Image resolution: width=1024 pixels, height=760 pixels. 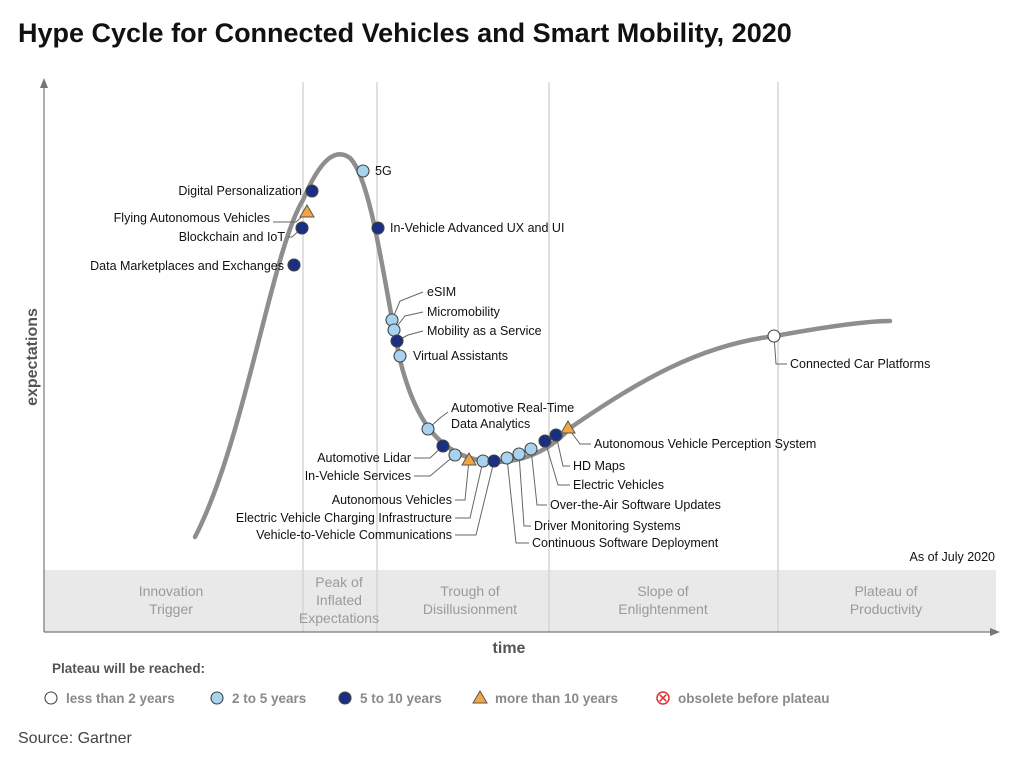 What do you see at coordinates (51, 698) in the screenshot?
I see `legend-marker-lt2` at bounding box center [51, 698].